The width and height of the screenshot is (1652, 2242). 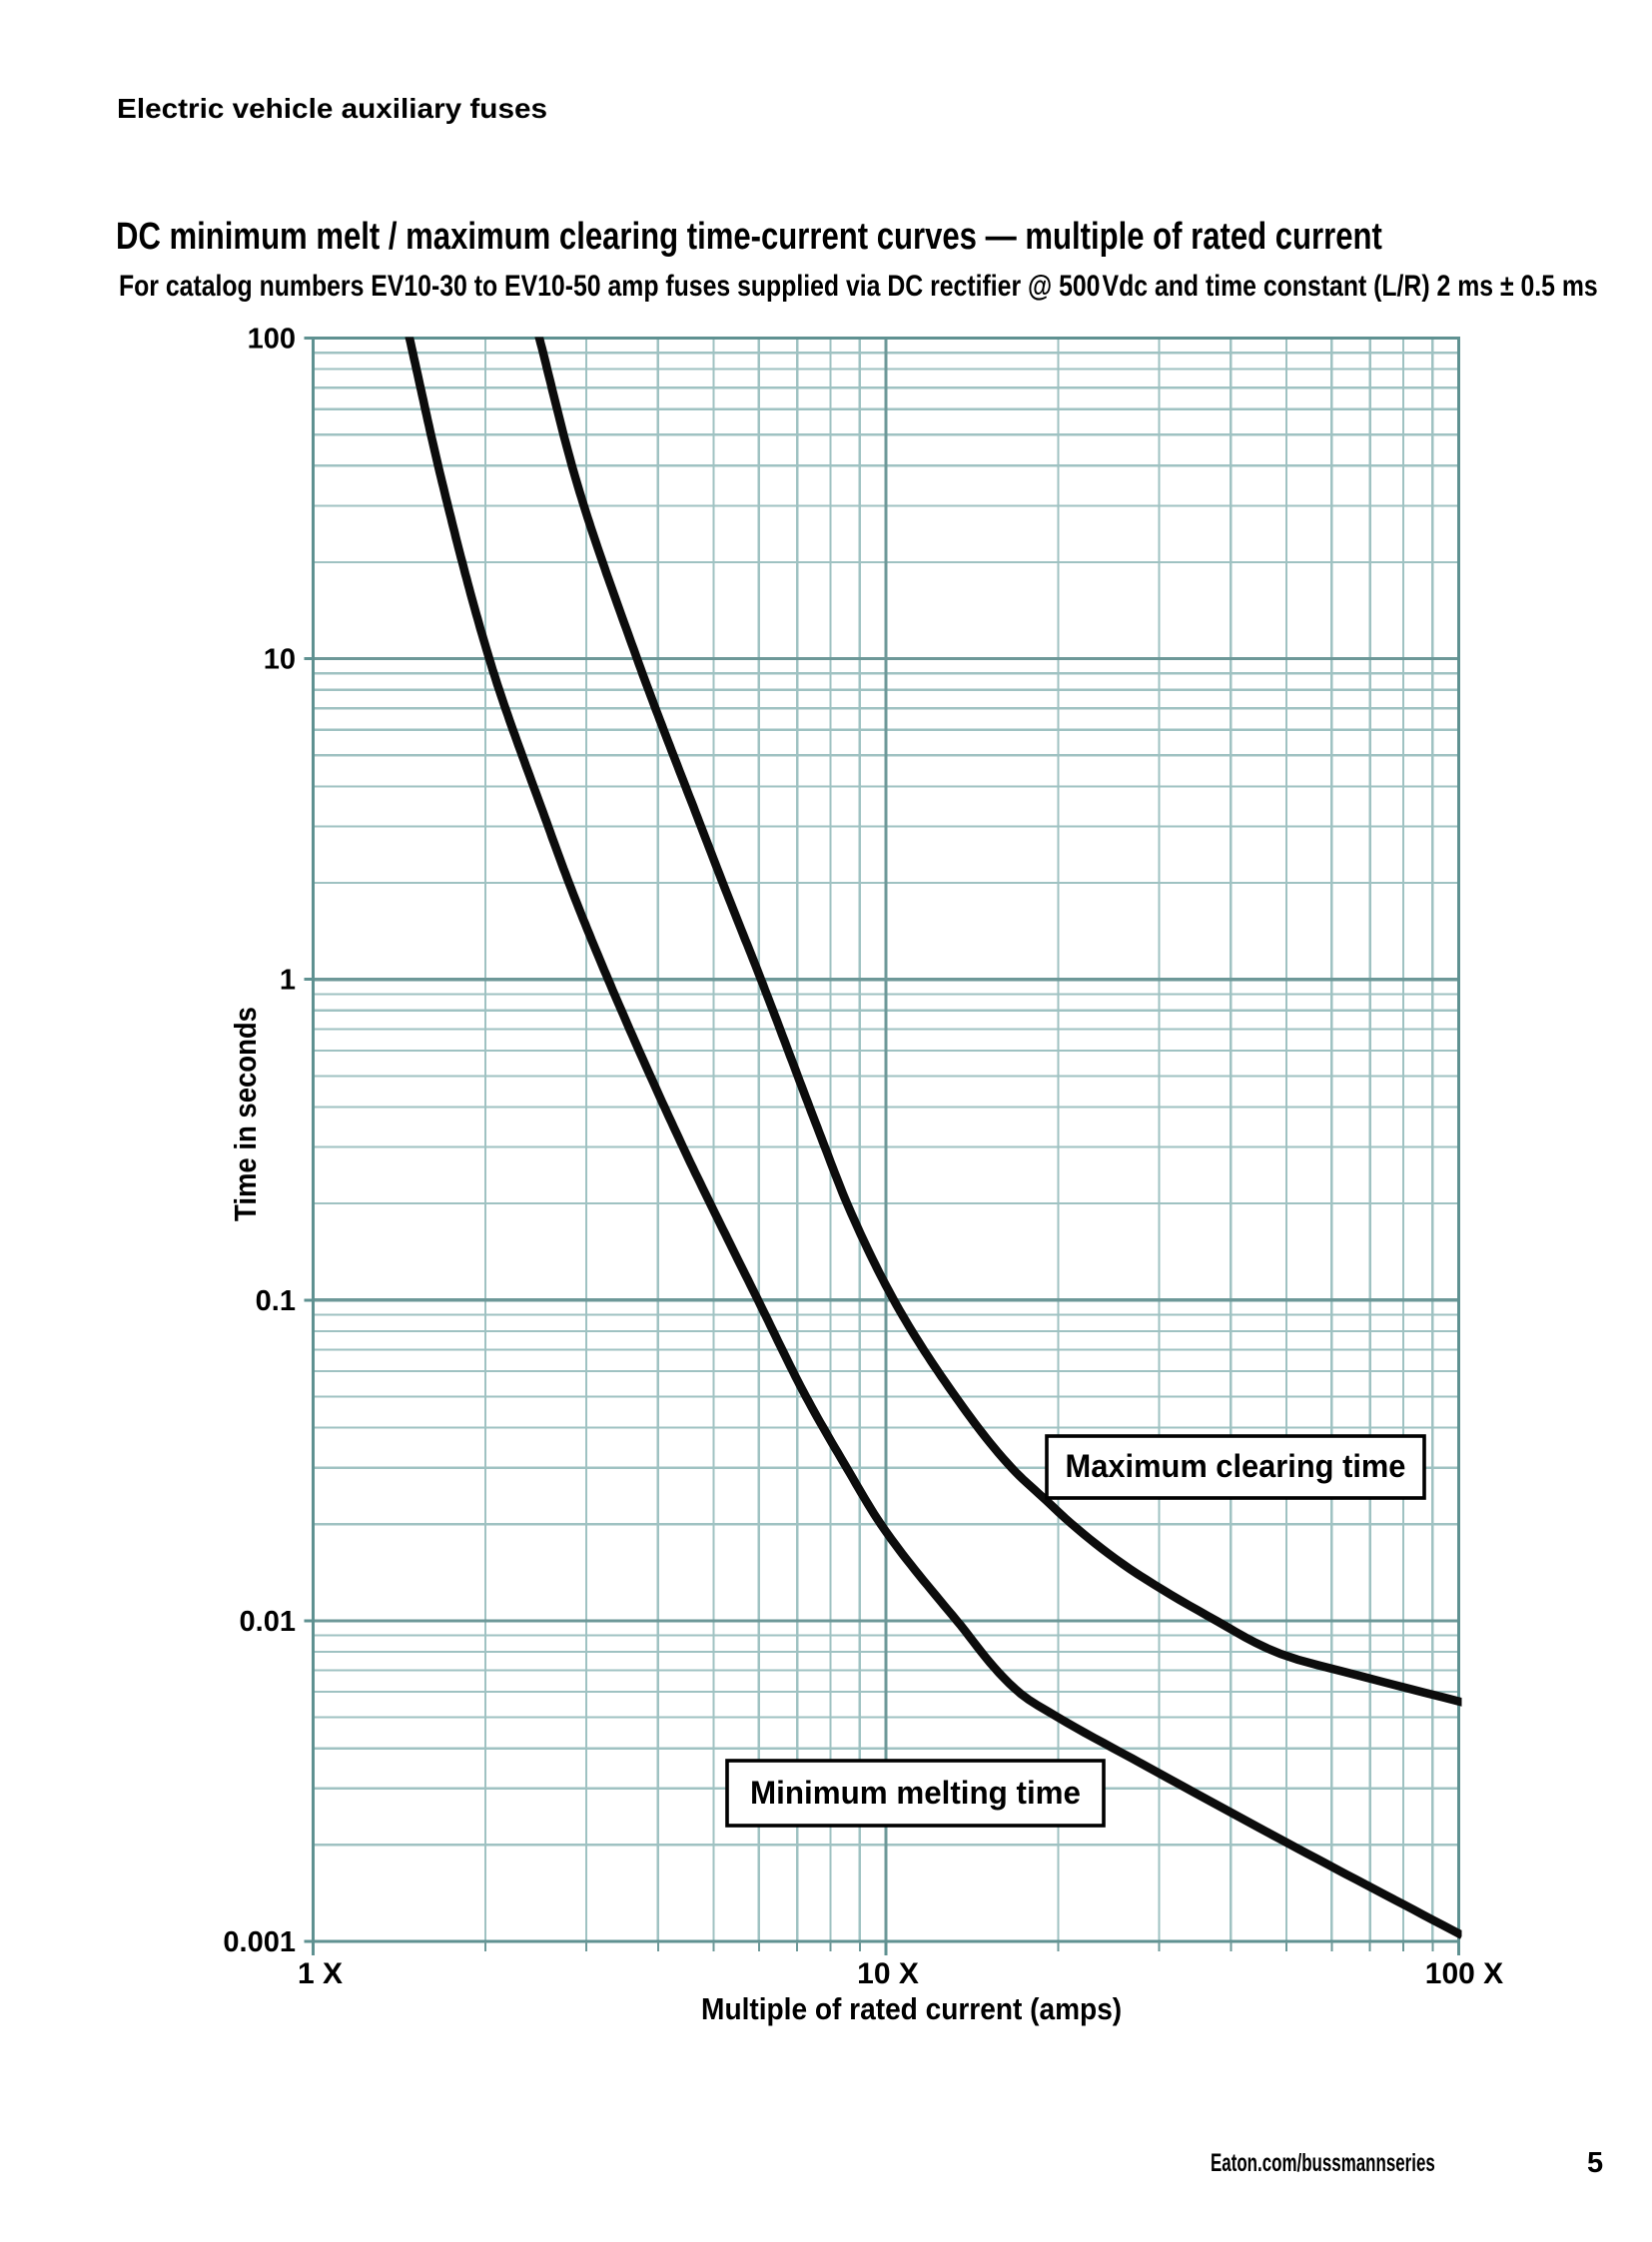 What do you see at coordinates (911, 2009) in the screenshot?
I see `svg-text:Multiple of rated current (amp: Multiple of rated current (amps)` at bounding box center [911, 2009].